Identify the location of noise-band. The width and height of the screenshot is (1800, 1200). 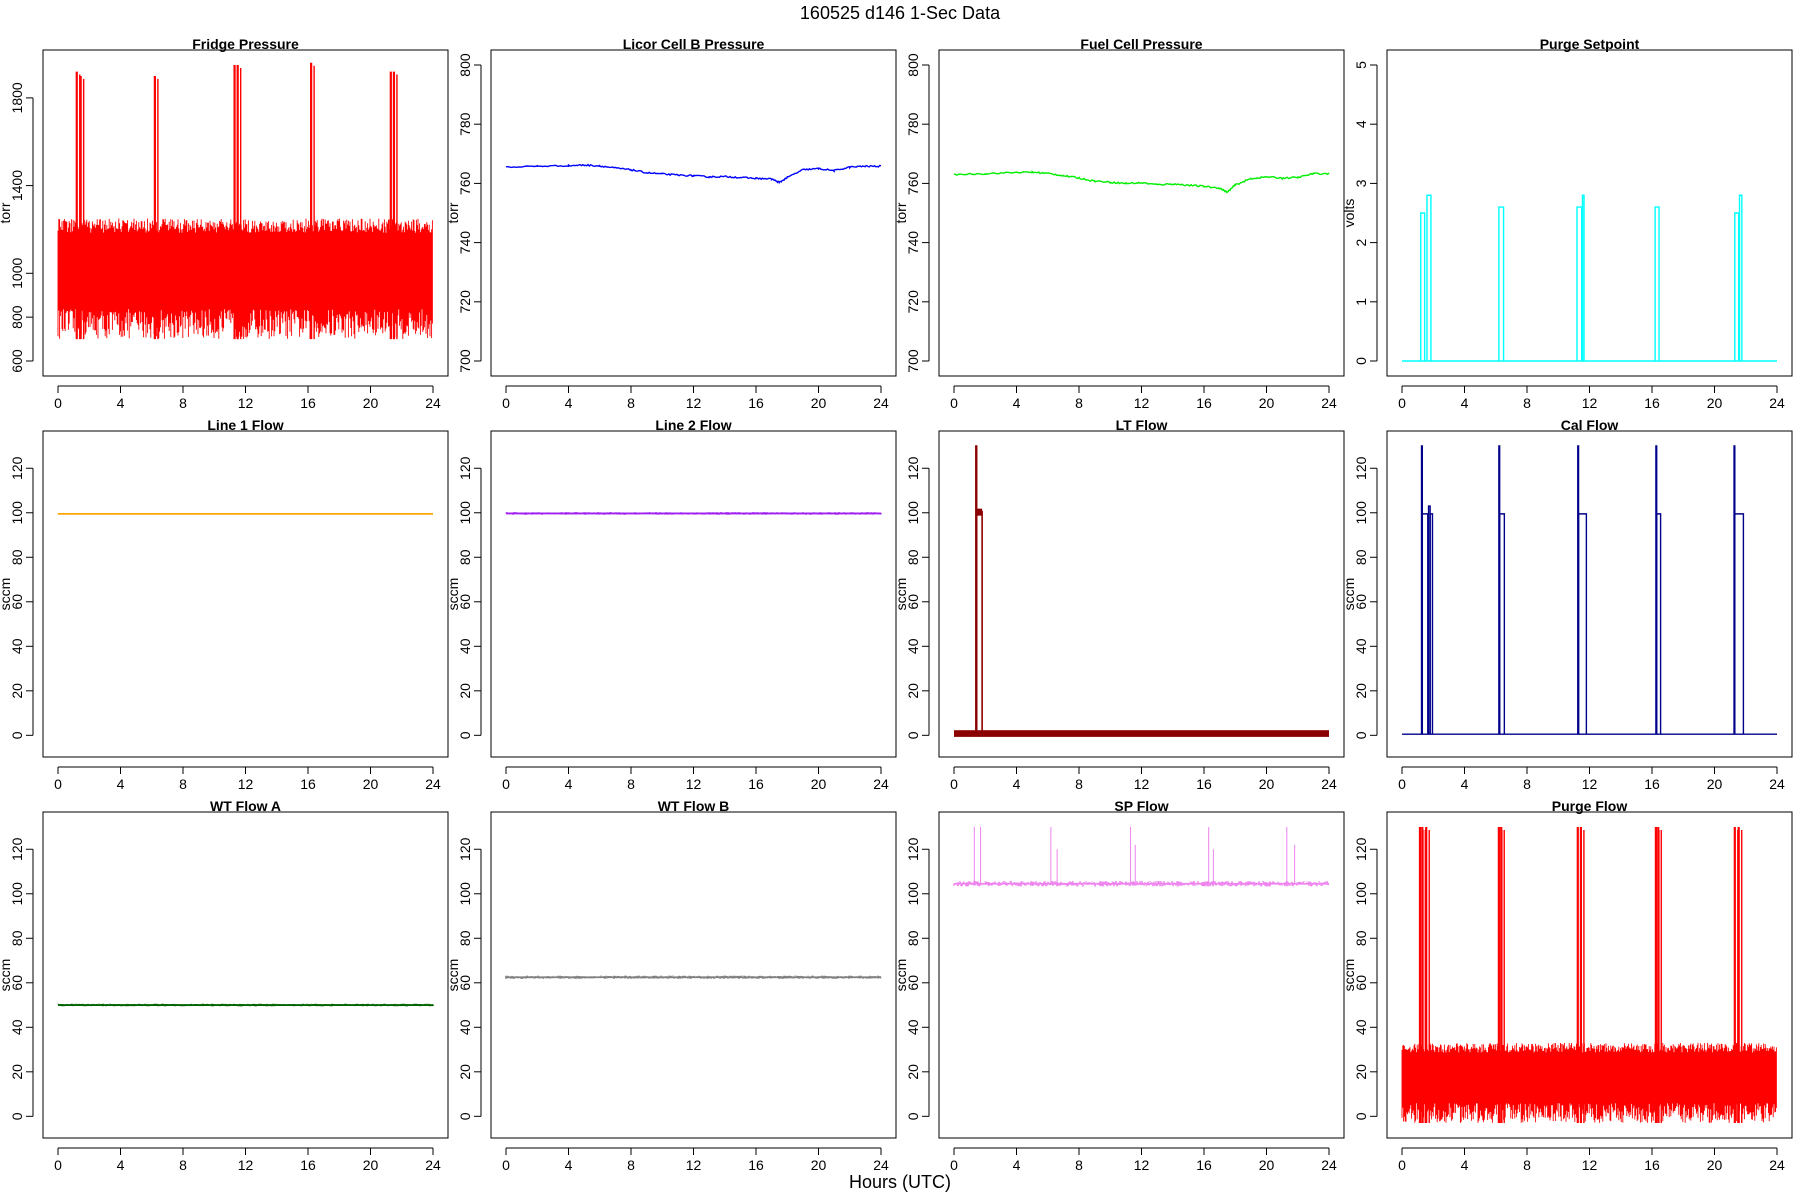
(1589, 1082).